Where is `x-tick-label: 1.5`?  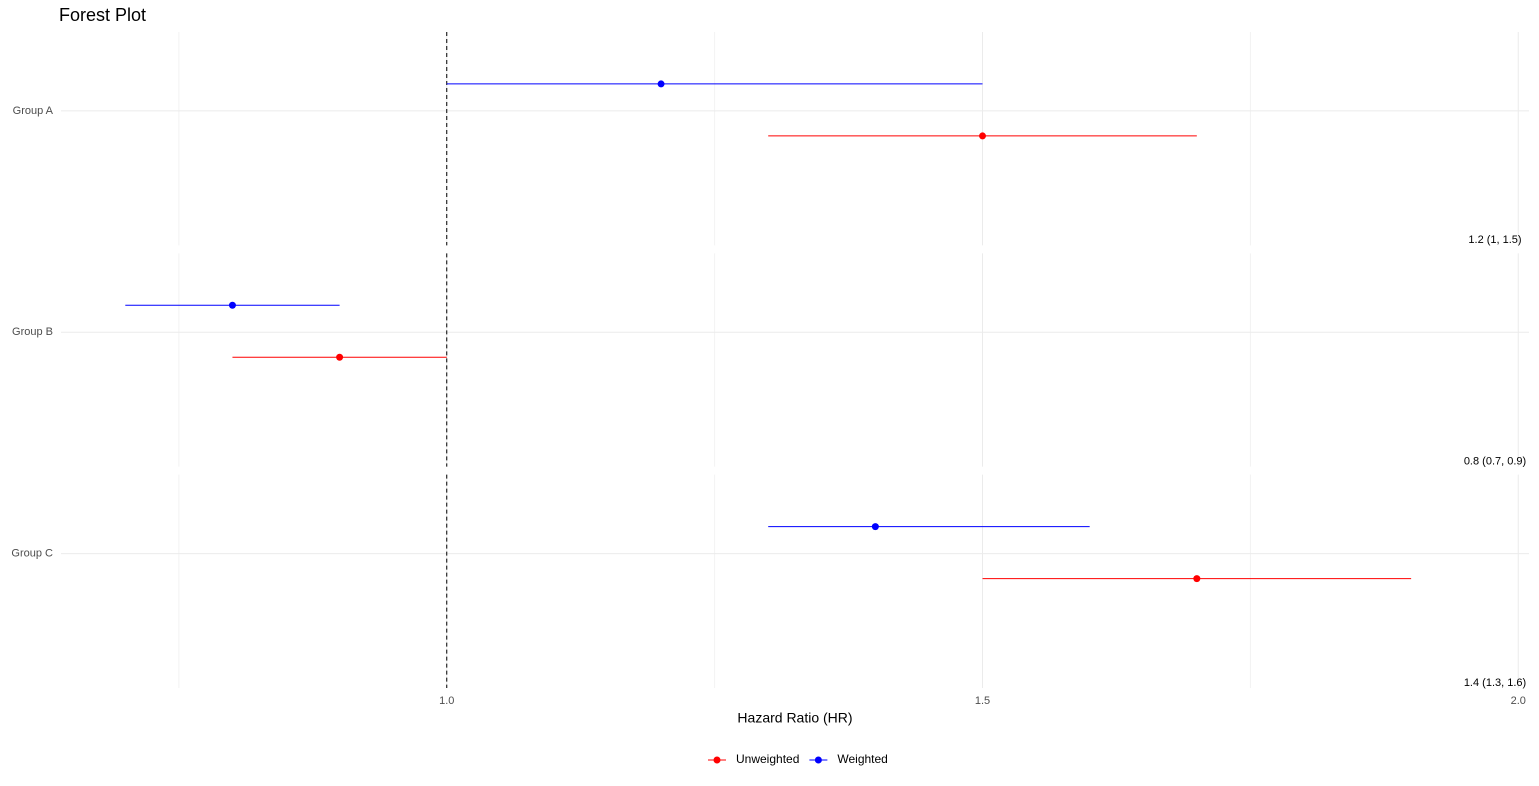 x-tick-label: 1.5 is located at coordinates (982, 701).